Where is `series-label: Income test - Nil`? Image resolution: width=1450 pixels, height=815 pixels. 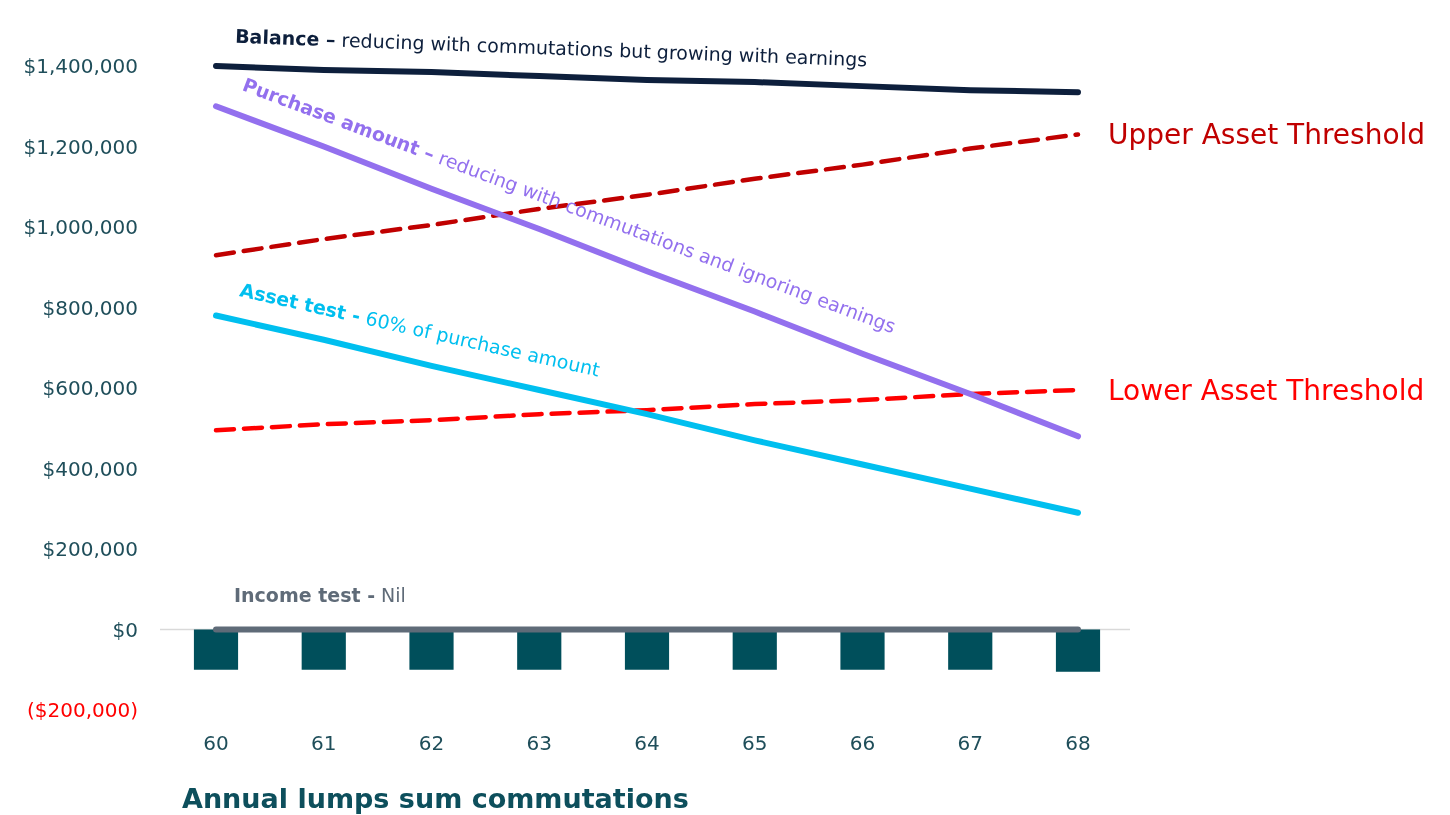
series-label: Income test - Nil is located at coordinates (320, 594).